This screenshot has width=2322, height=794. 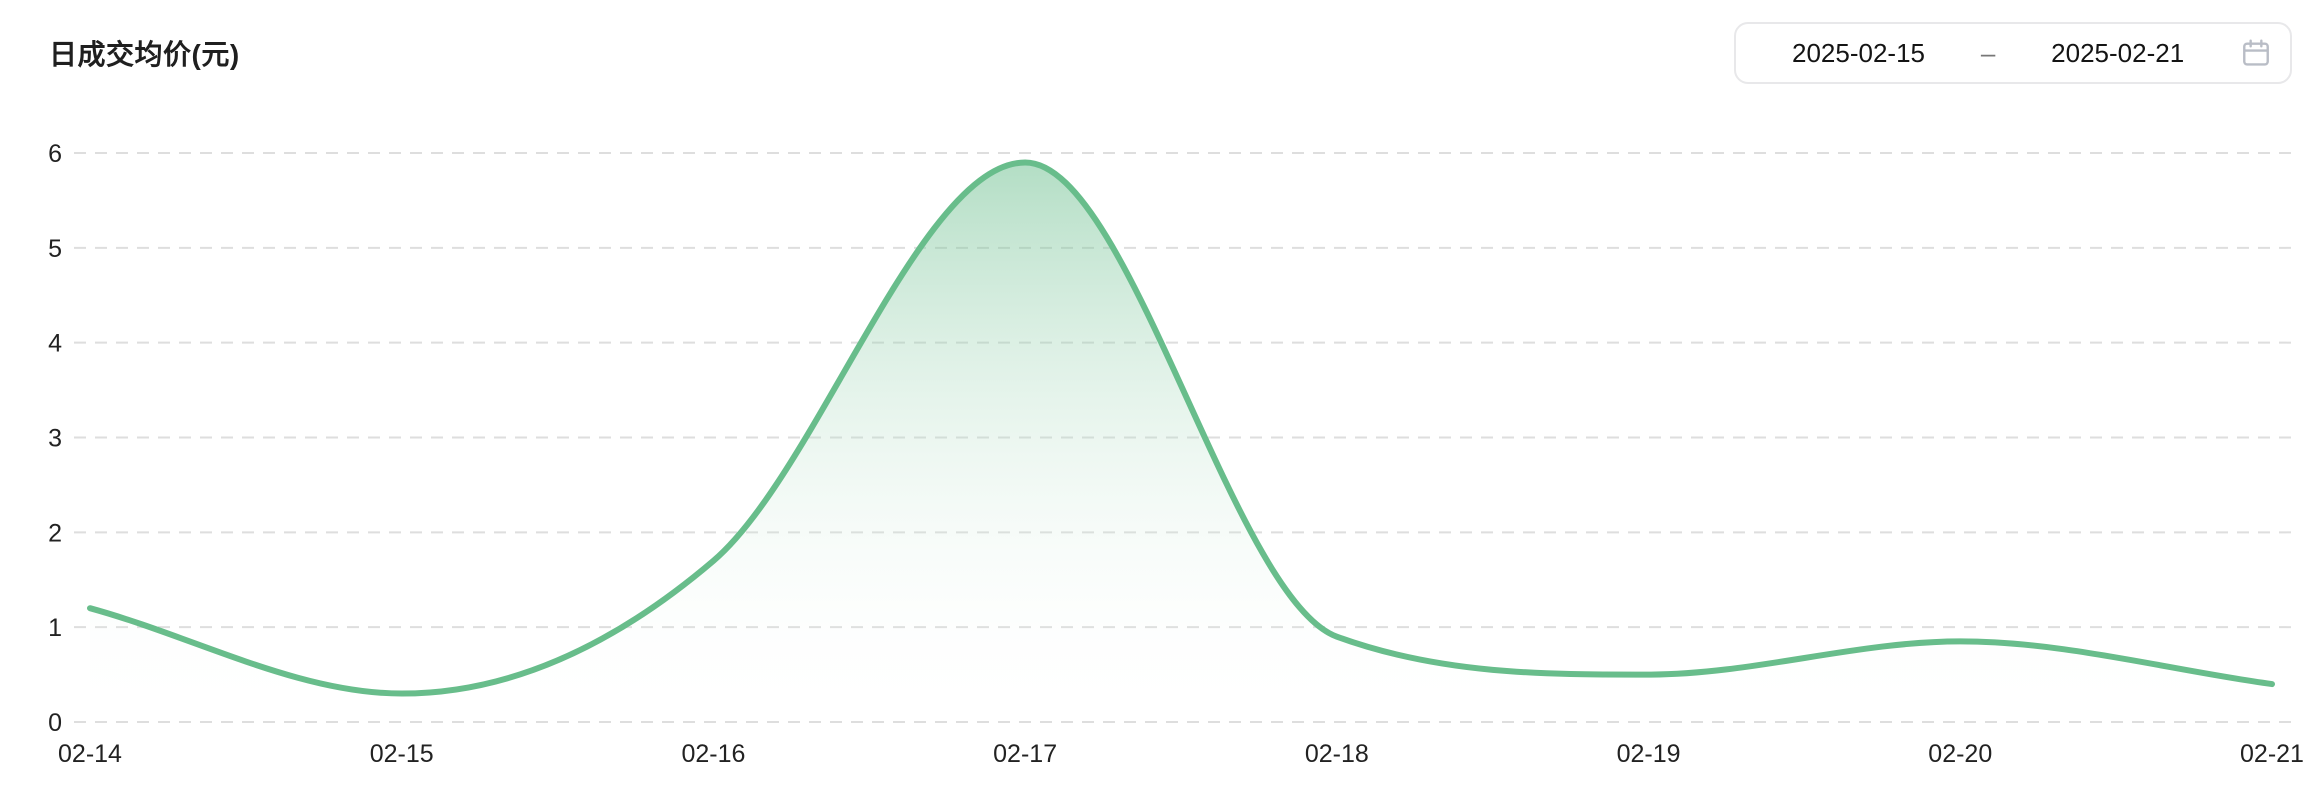 I want to click on y-axis-labels: 0 1 2 3 4 5 6, so click(x=55, y=438).